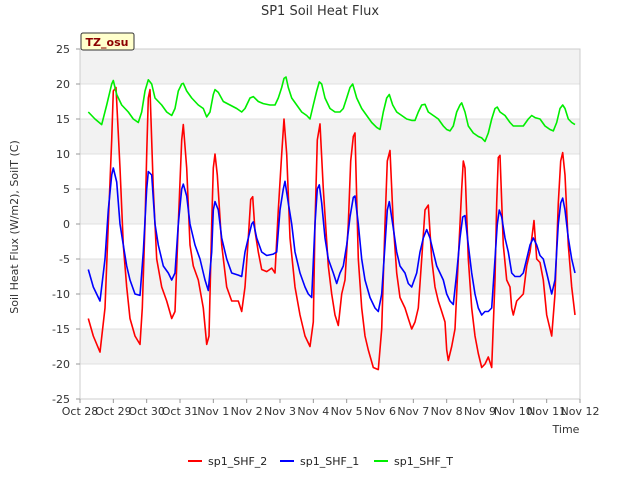 Image resolution: width=640 pixels, height=480 pixels. What do you see at coordinates (347, 411) in the screenshot?
I see `x-tick-label: Nov 5` at bounding box center [347, 411].